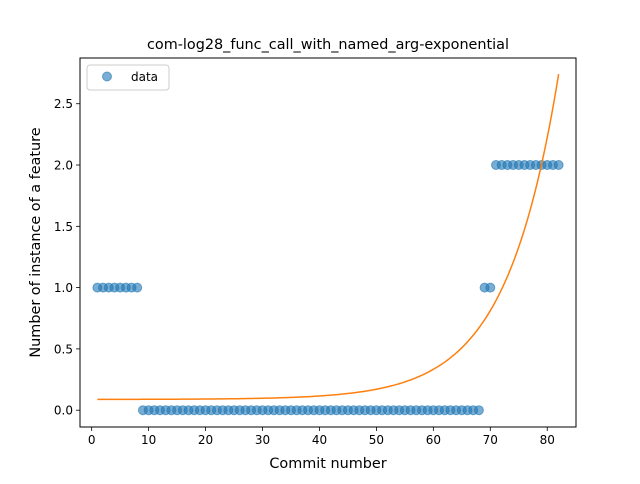 The width and height of the screenshot is (640, 484). Describe the element at coordinates (319, 440) in the screenshot. I see `x-tick-label: 40` at that location.